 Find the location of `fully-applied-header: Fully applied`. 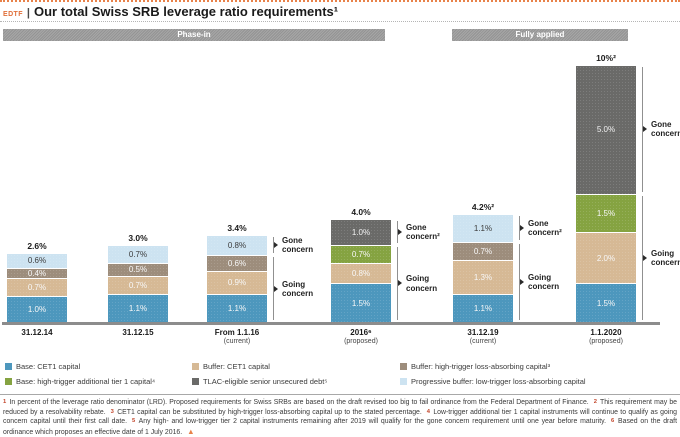

fully-applied-header: Fully applied is located at coordinates (540, 35).